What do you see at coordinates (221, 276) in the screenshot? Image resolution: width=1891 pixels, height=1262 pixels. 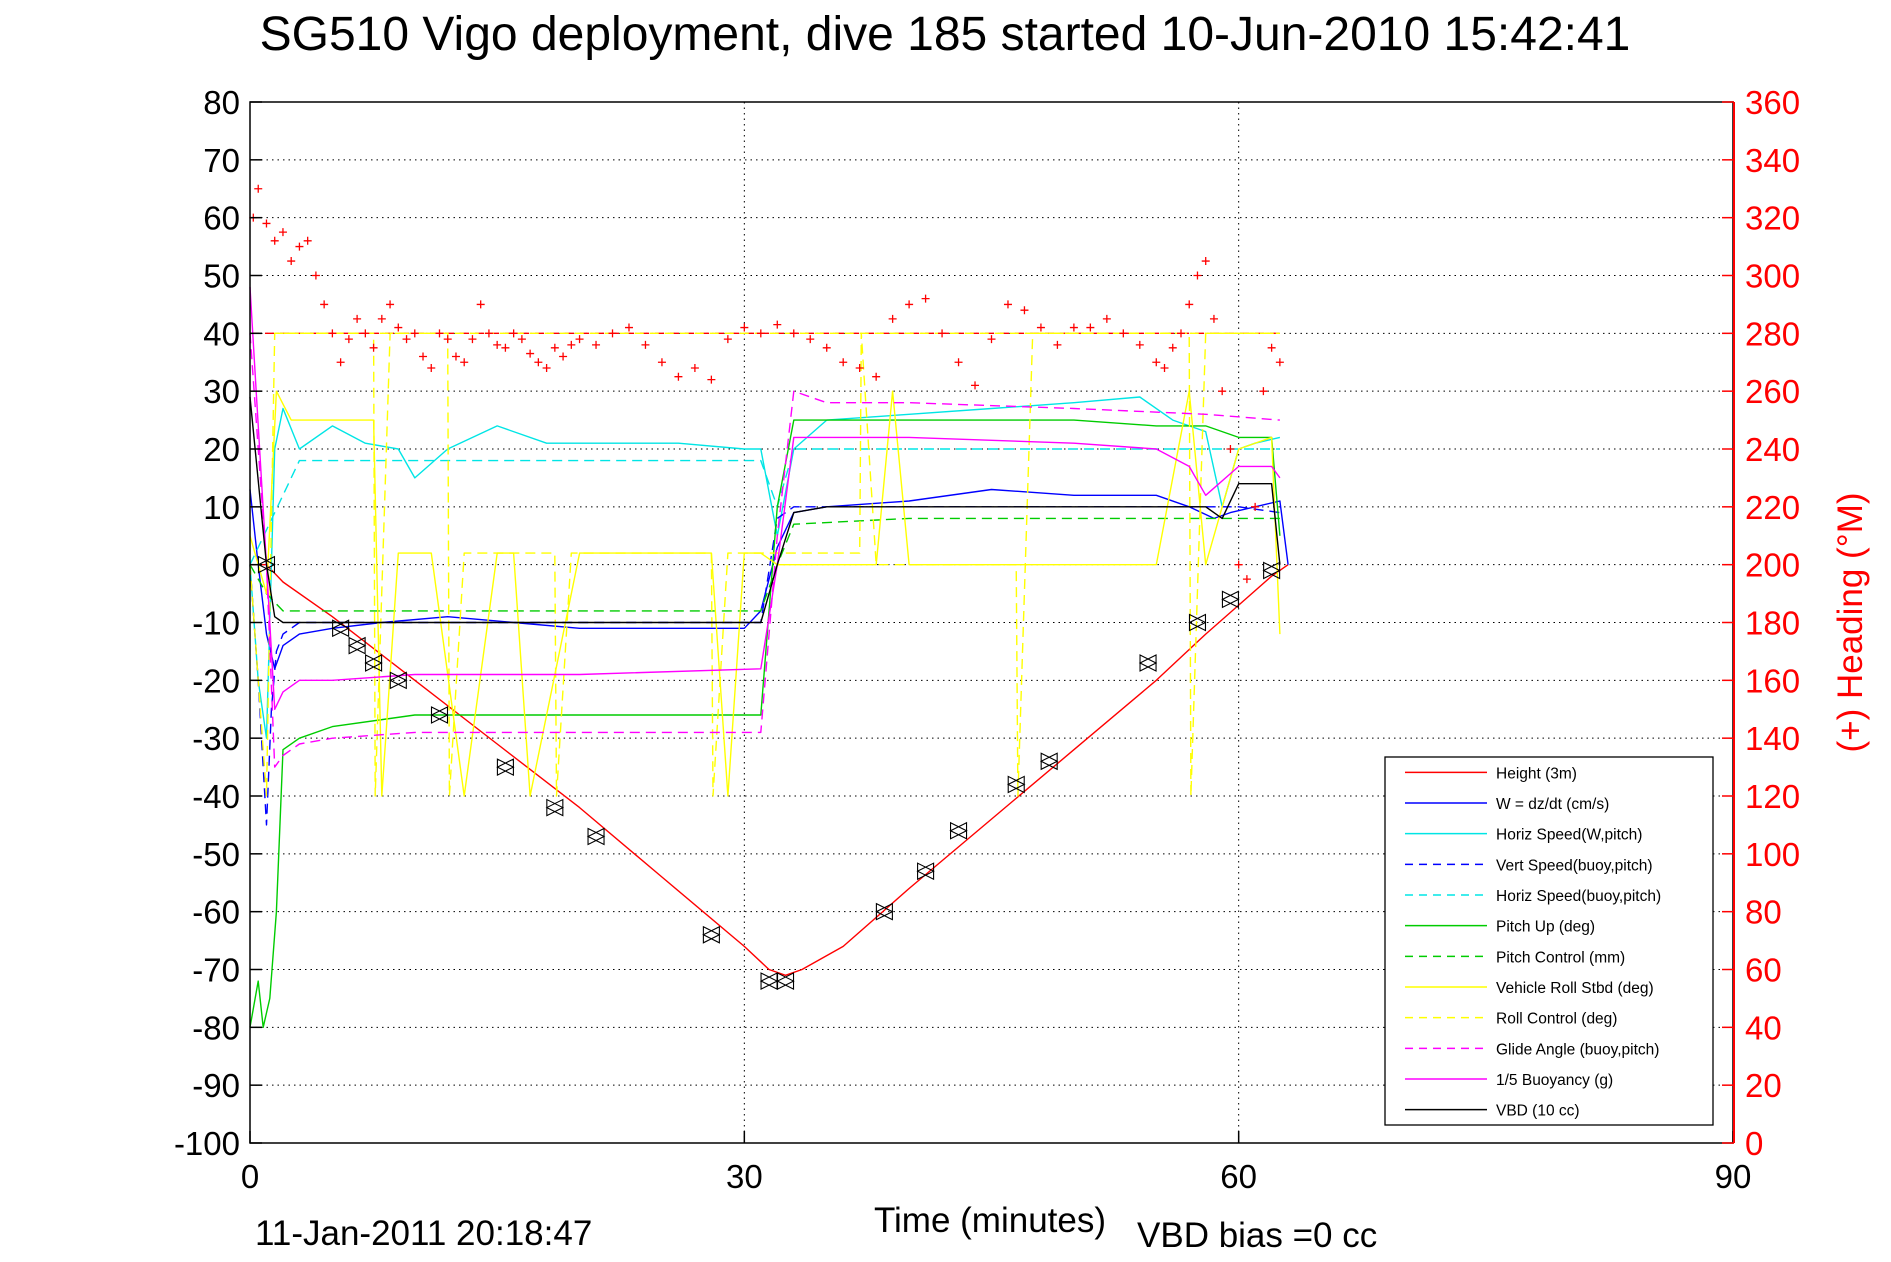 I see `y-tick-label: 50` at bounding box center [221, 276].